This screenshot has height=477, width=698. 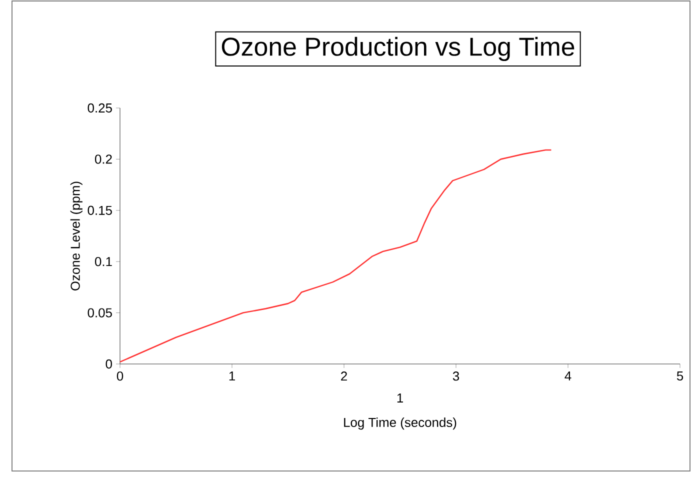 What do you see at coordinates (100, 108) in the screenshot?
I see `y-tick-label: 0.25` at bounding box center [100, 108].